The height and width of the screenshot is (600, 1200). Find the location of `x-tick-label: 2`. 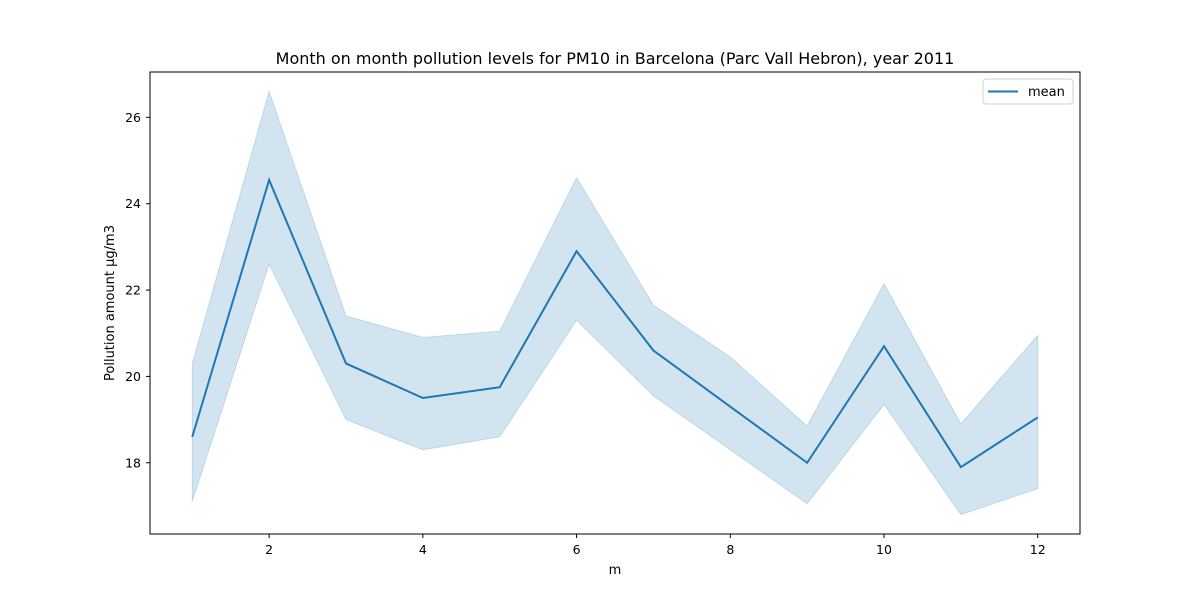

x-tick-label: 2 is located at coordinates (269, 549).